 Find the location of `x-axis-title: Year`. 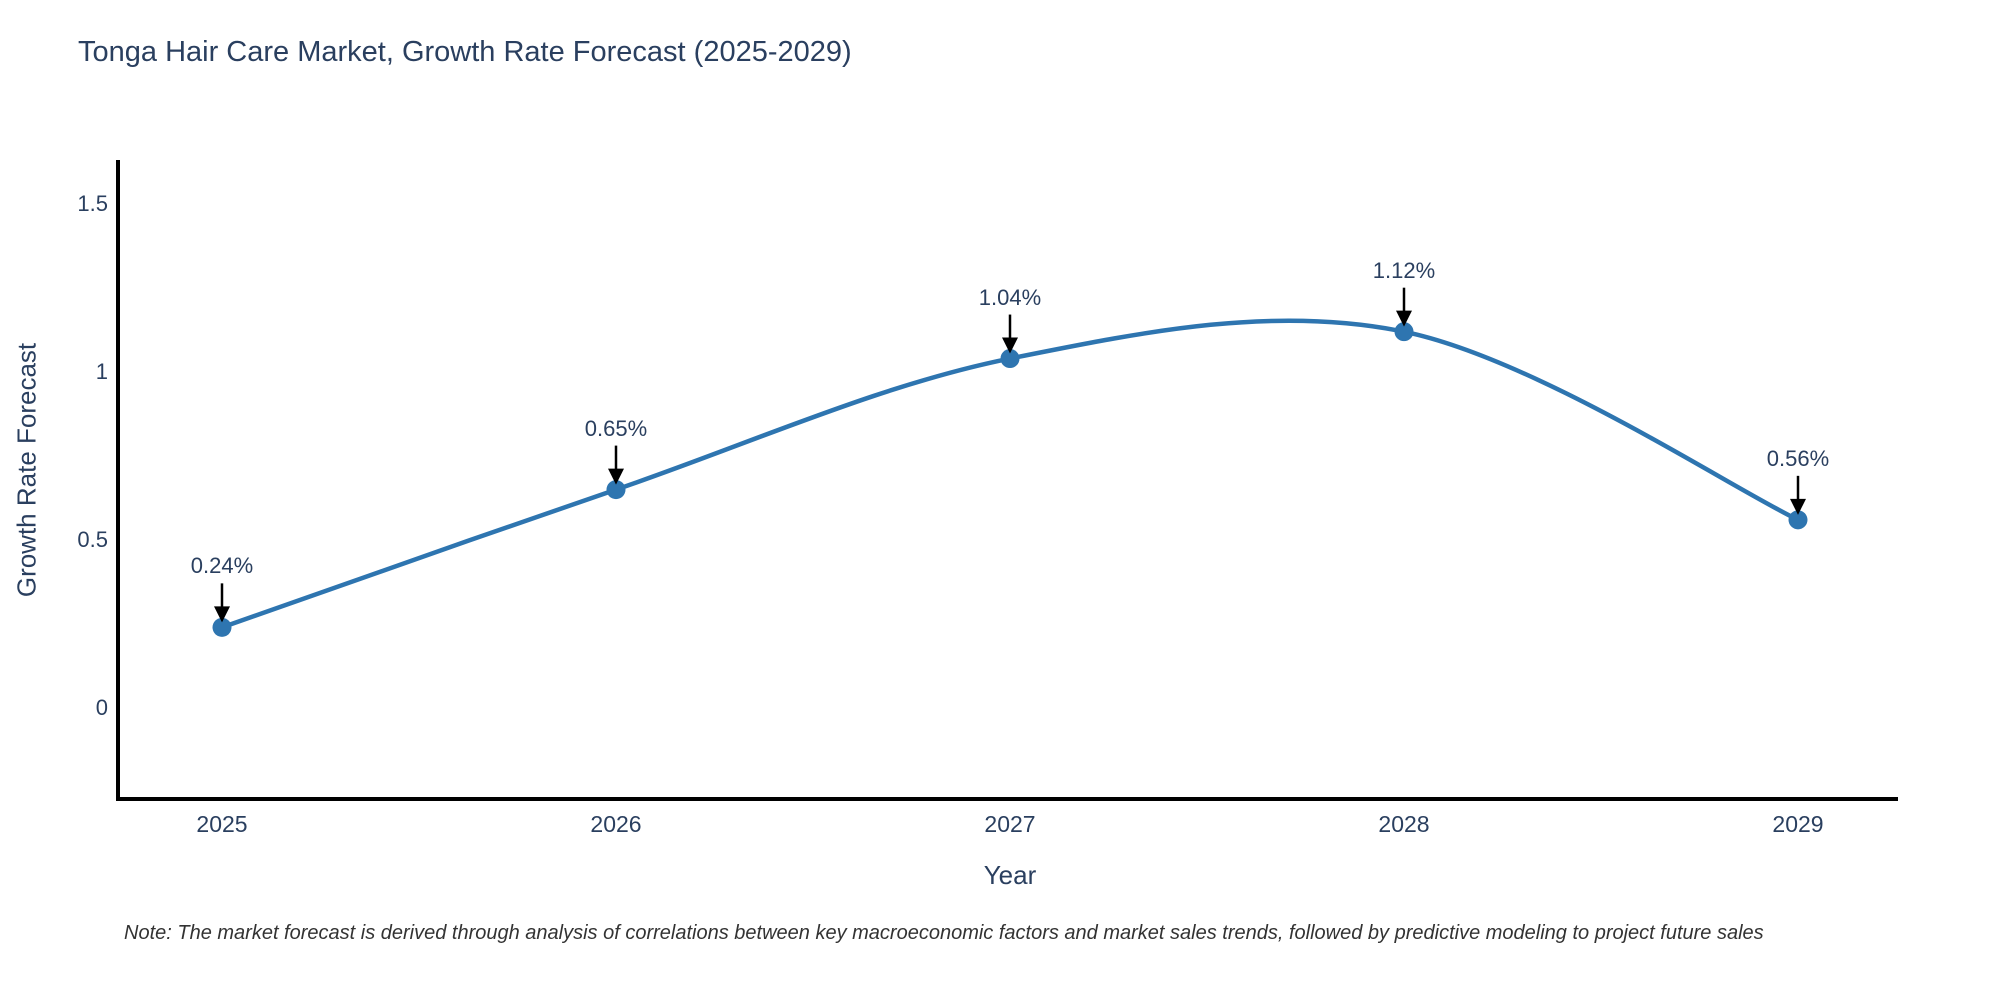

x-axis-title: Year is located at coordinates (1010, 875).